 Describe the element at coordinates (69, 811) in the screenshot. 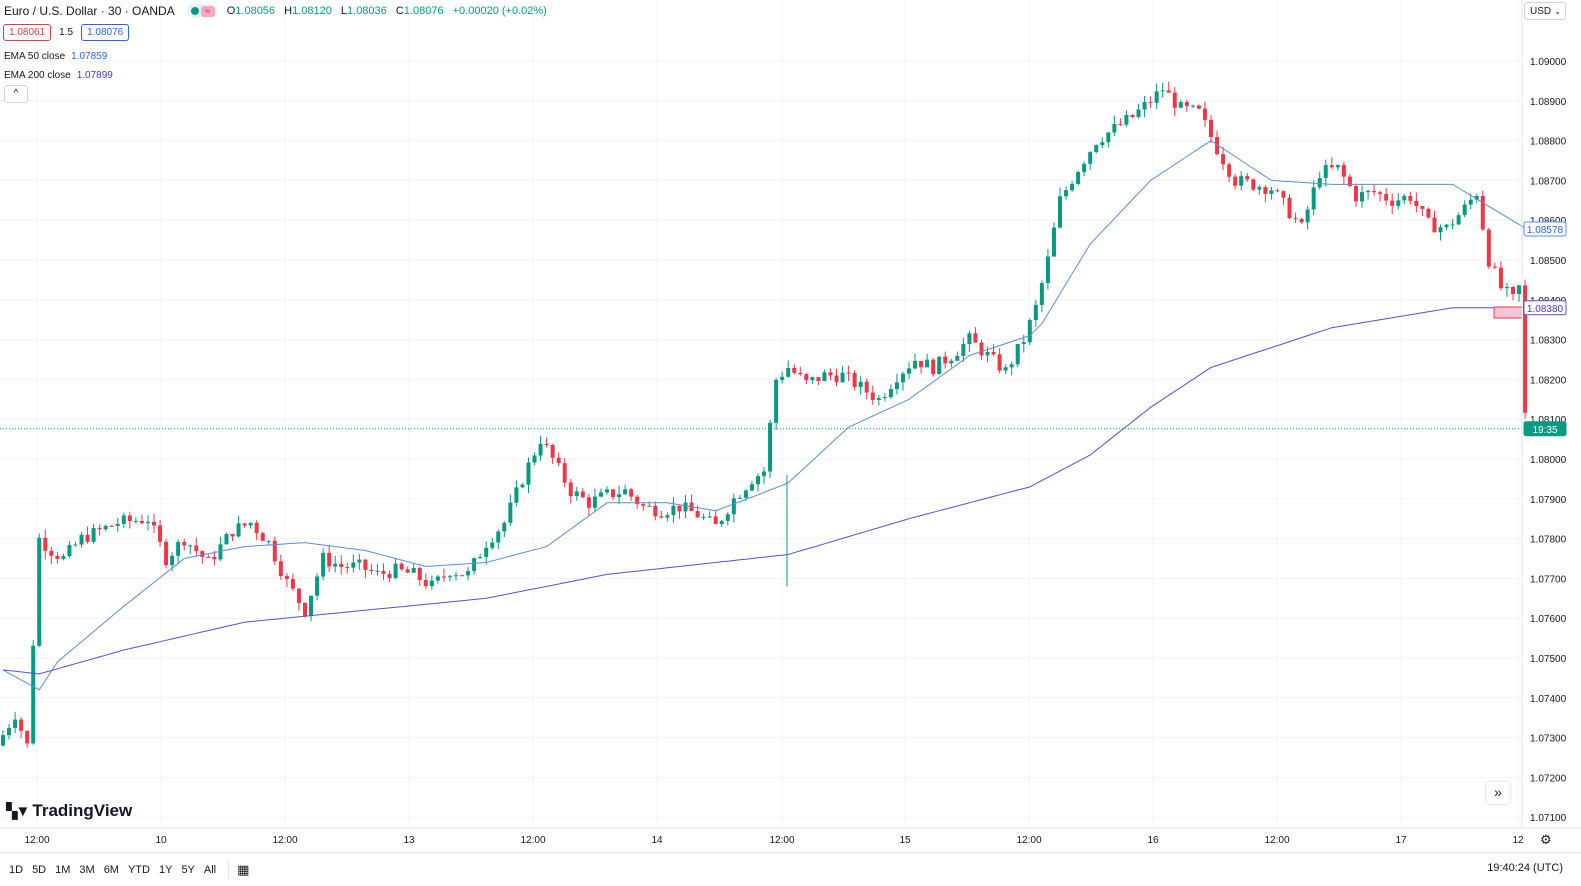

I see `tradingview-logo: ▚▼ TradingView` at that location.